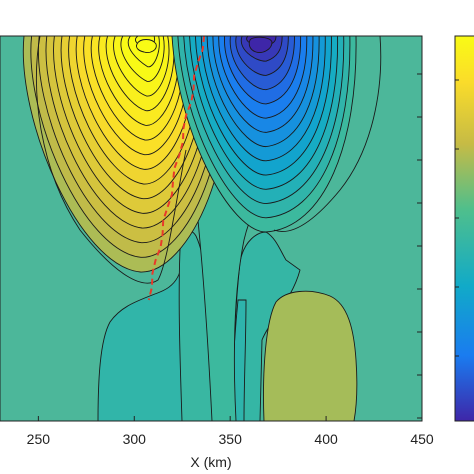 The height and width of the screenshot is (474, 474). What do you see at coordinates (176, 168) in the screenshot?
I see `front-dashed-line` at bounding box center [176, 168].